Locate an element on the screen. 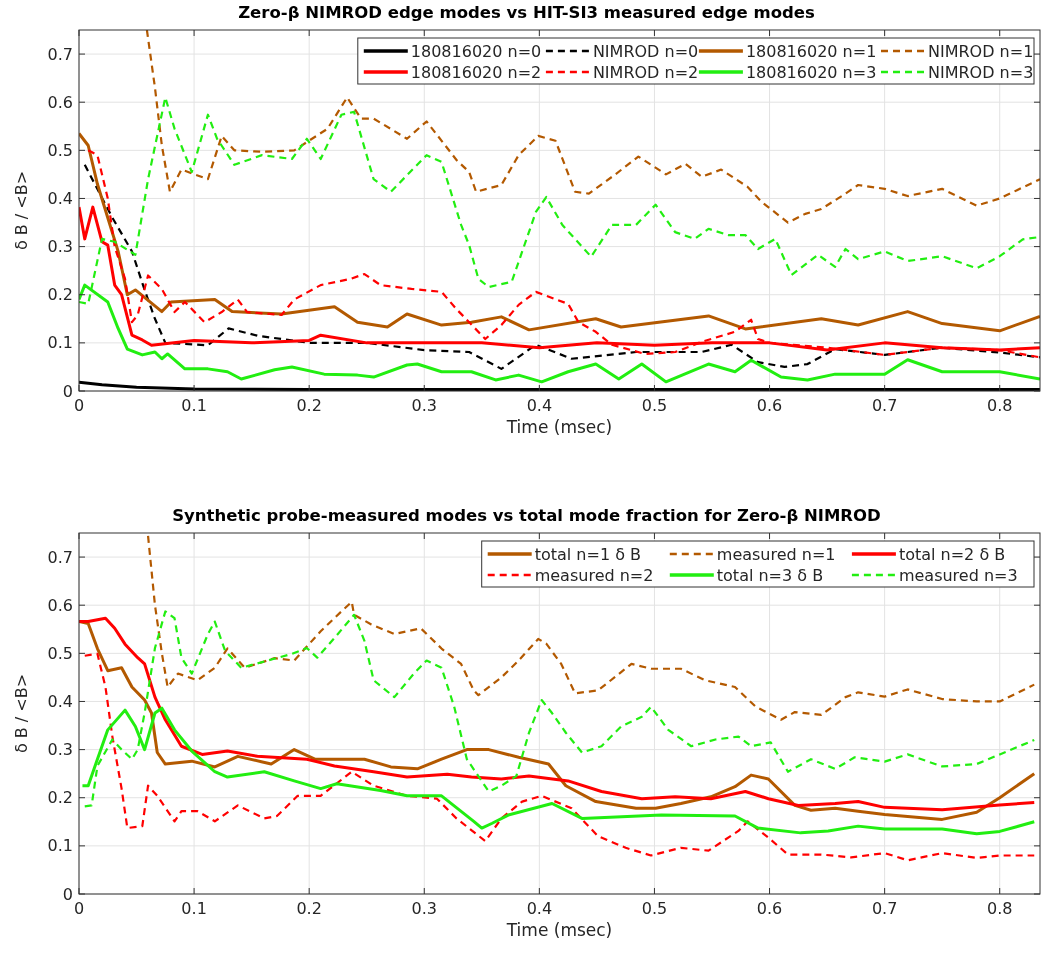  legend-label: total n=2 δ B is located at coordinates (952, 554).